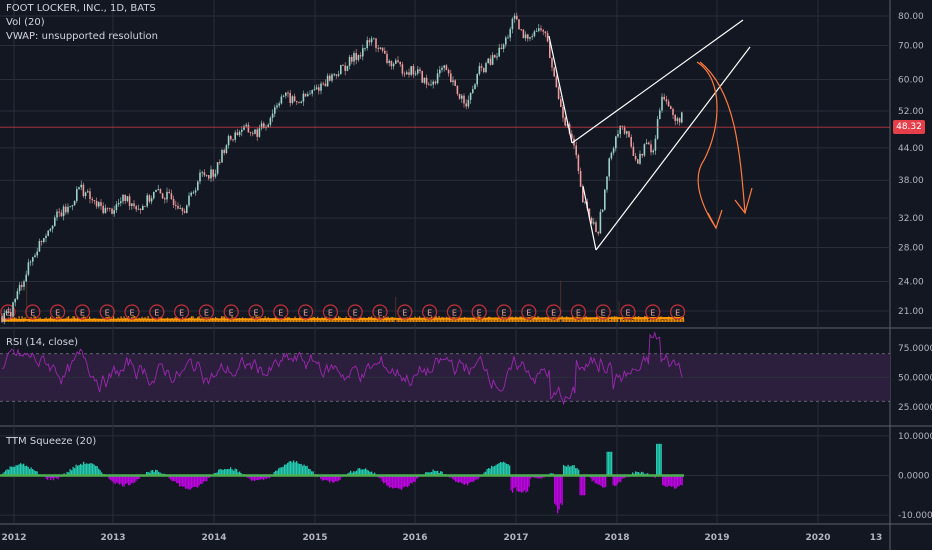  Describe the element at coordinates (616, 538) in the screenshot. I see `x-tick-label: 2018` at that location.